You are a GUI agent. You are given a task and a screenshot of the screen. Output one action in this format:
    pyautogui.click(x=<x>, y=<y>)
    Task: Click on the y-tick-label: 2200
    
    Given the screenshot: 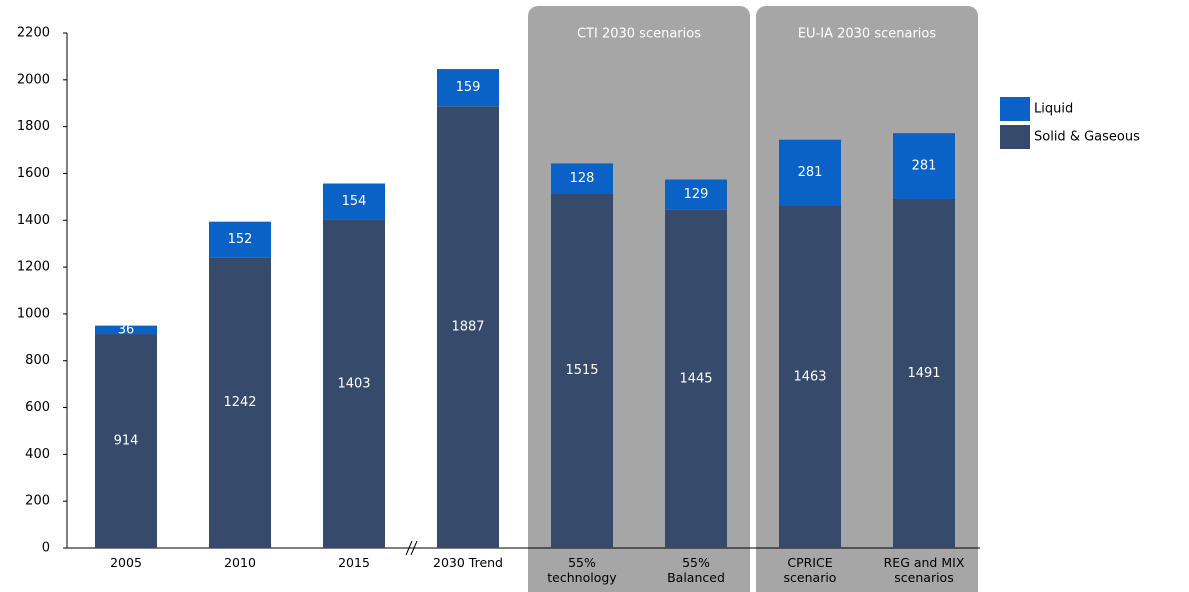 What is the action you would take?
    pyautogui.click(x=33, y=33)
    